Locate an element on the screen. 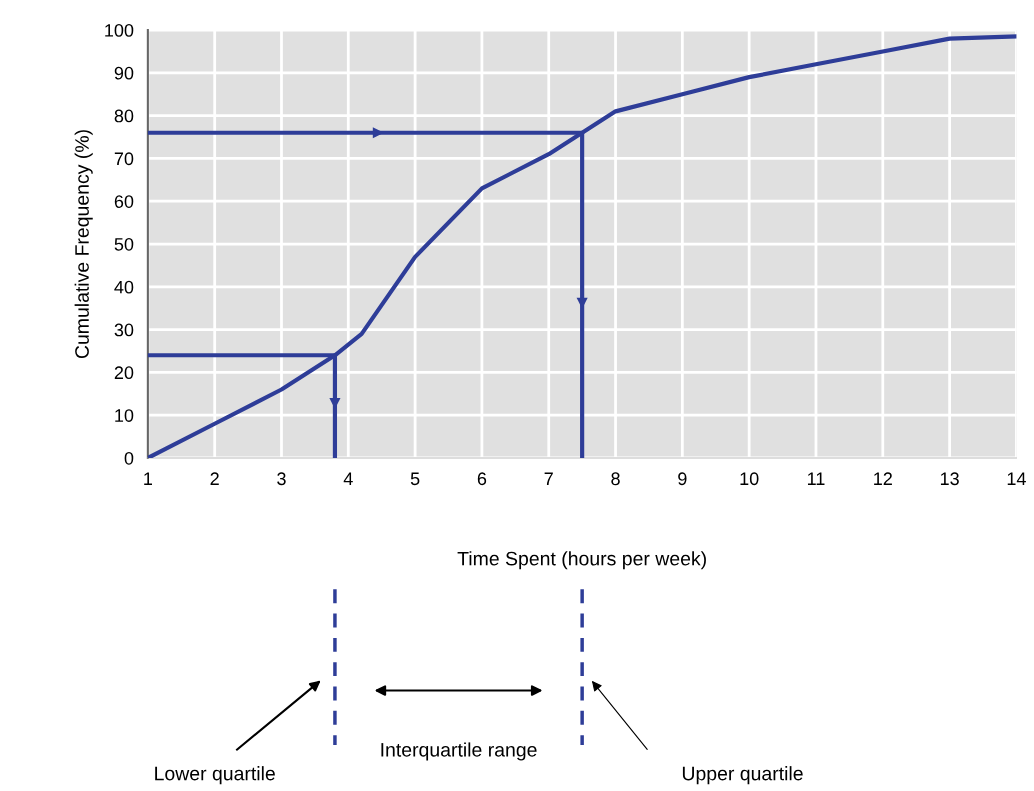 Image resolution: width=1034 pixels, height=791 pixels. text: Lower quartile is located at coordinates (215, 775).